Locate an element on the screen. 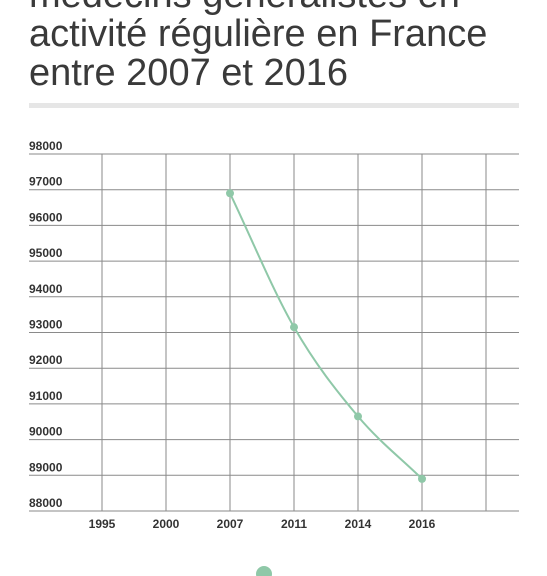 The height and width of the screenshot is (576, 547). y-tick-label: 88000 is located at coordinates (46, 503).